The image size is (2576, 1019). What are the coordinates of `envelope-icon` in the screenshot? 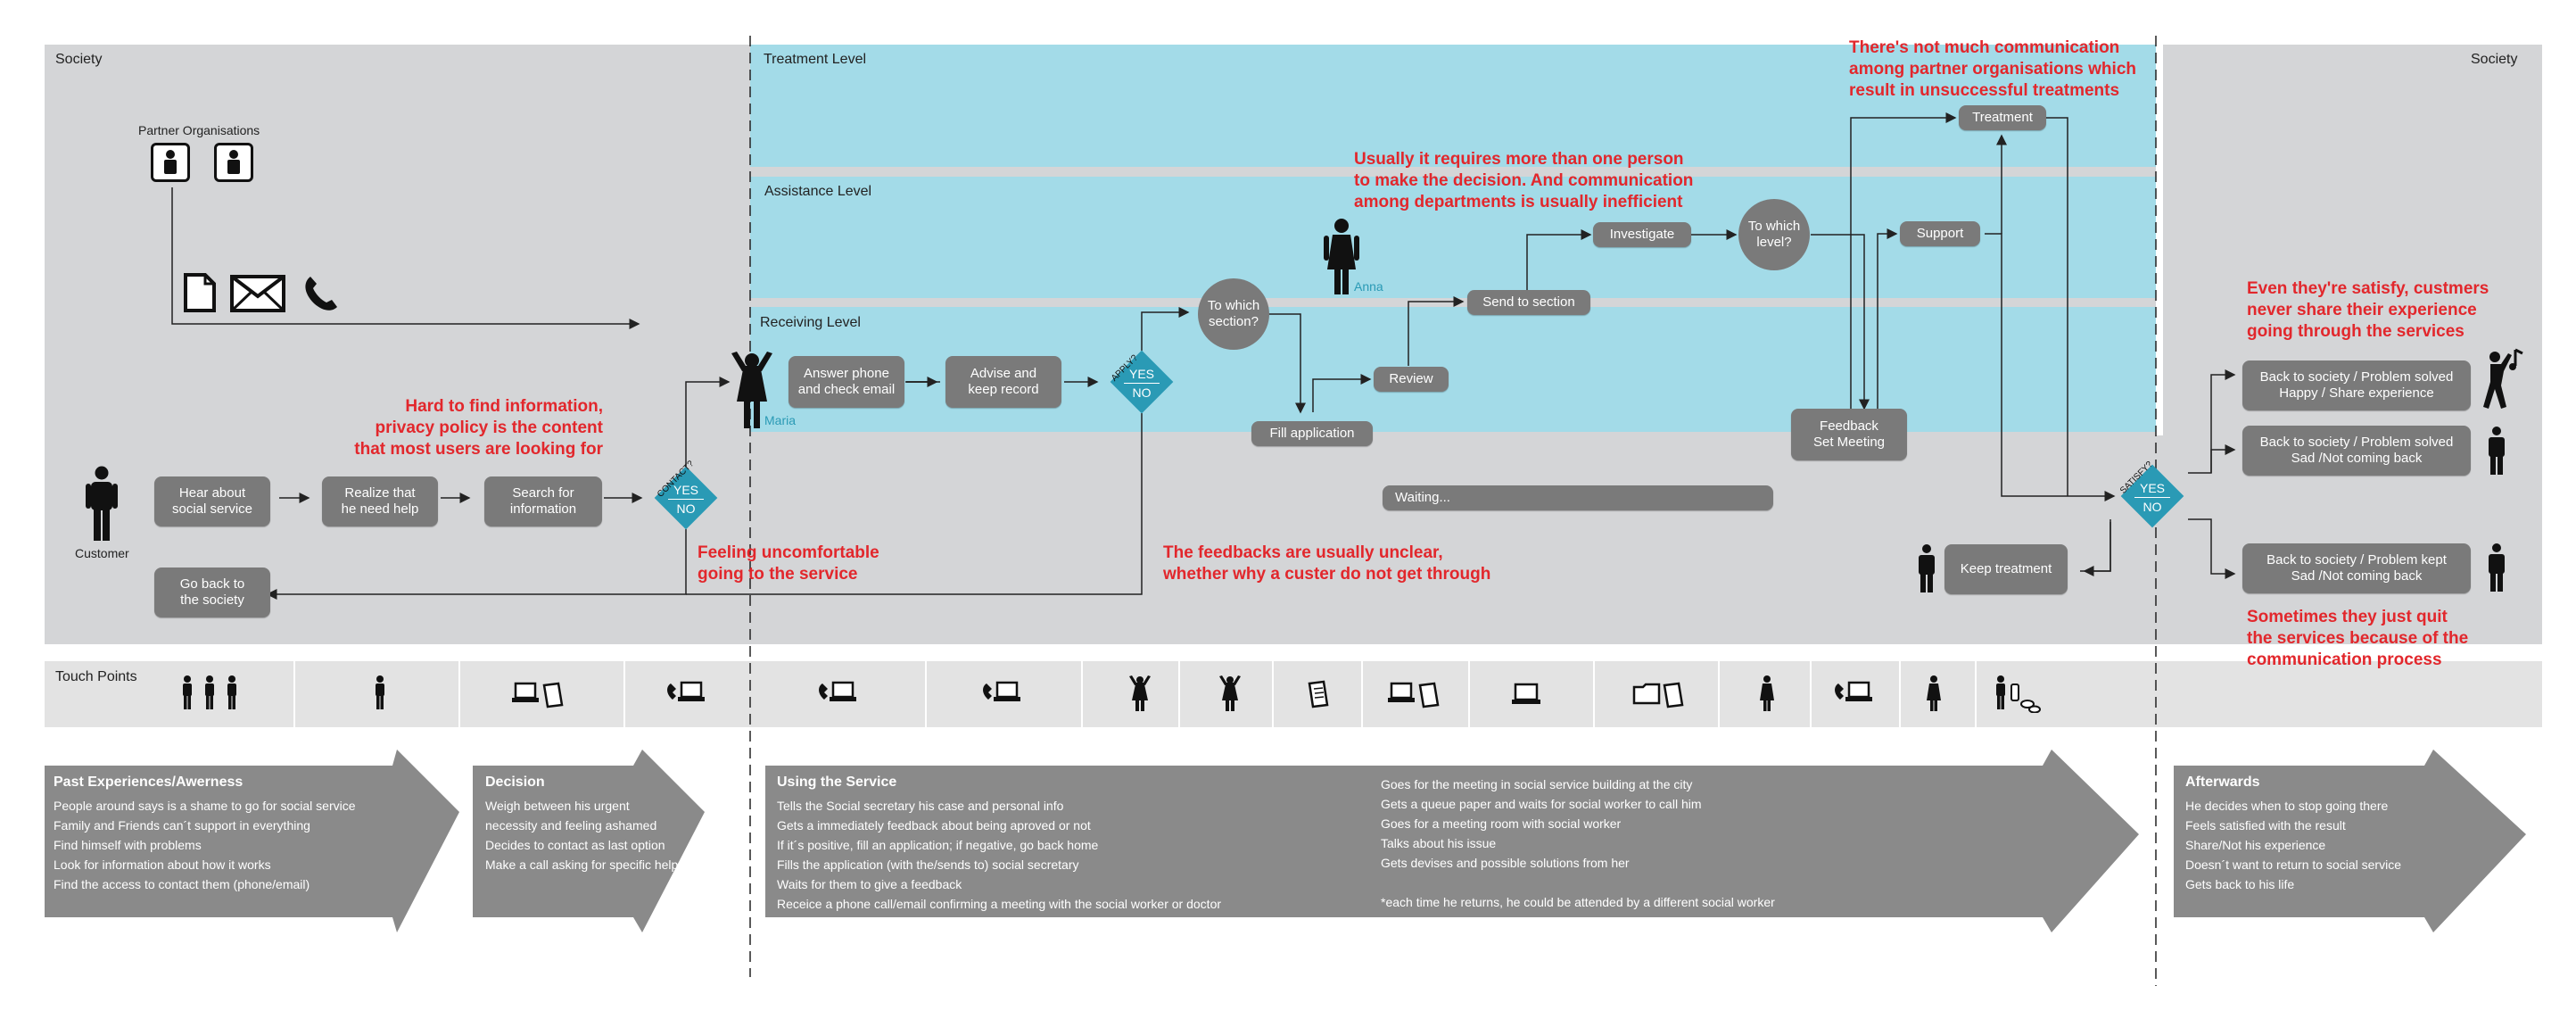 It's located at (257, 293).